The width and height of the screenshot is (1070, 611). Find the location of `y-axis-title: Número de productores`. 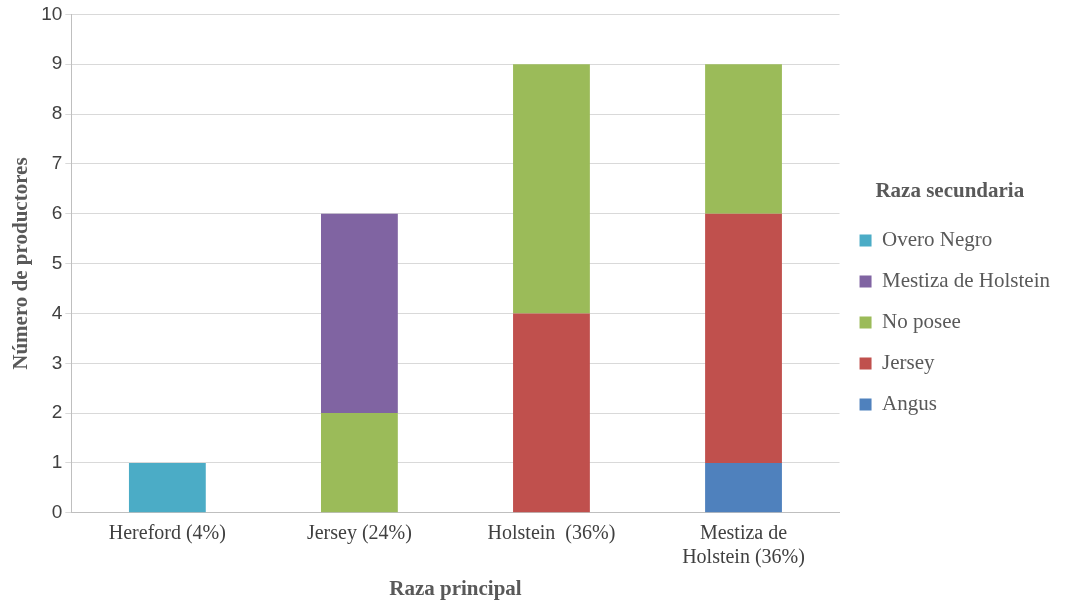

y-axis-title: Número de productores is located at coordinates (20, 263).